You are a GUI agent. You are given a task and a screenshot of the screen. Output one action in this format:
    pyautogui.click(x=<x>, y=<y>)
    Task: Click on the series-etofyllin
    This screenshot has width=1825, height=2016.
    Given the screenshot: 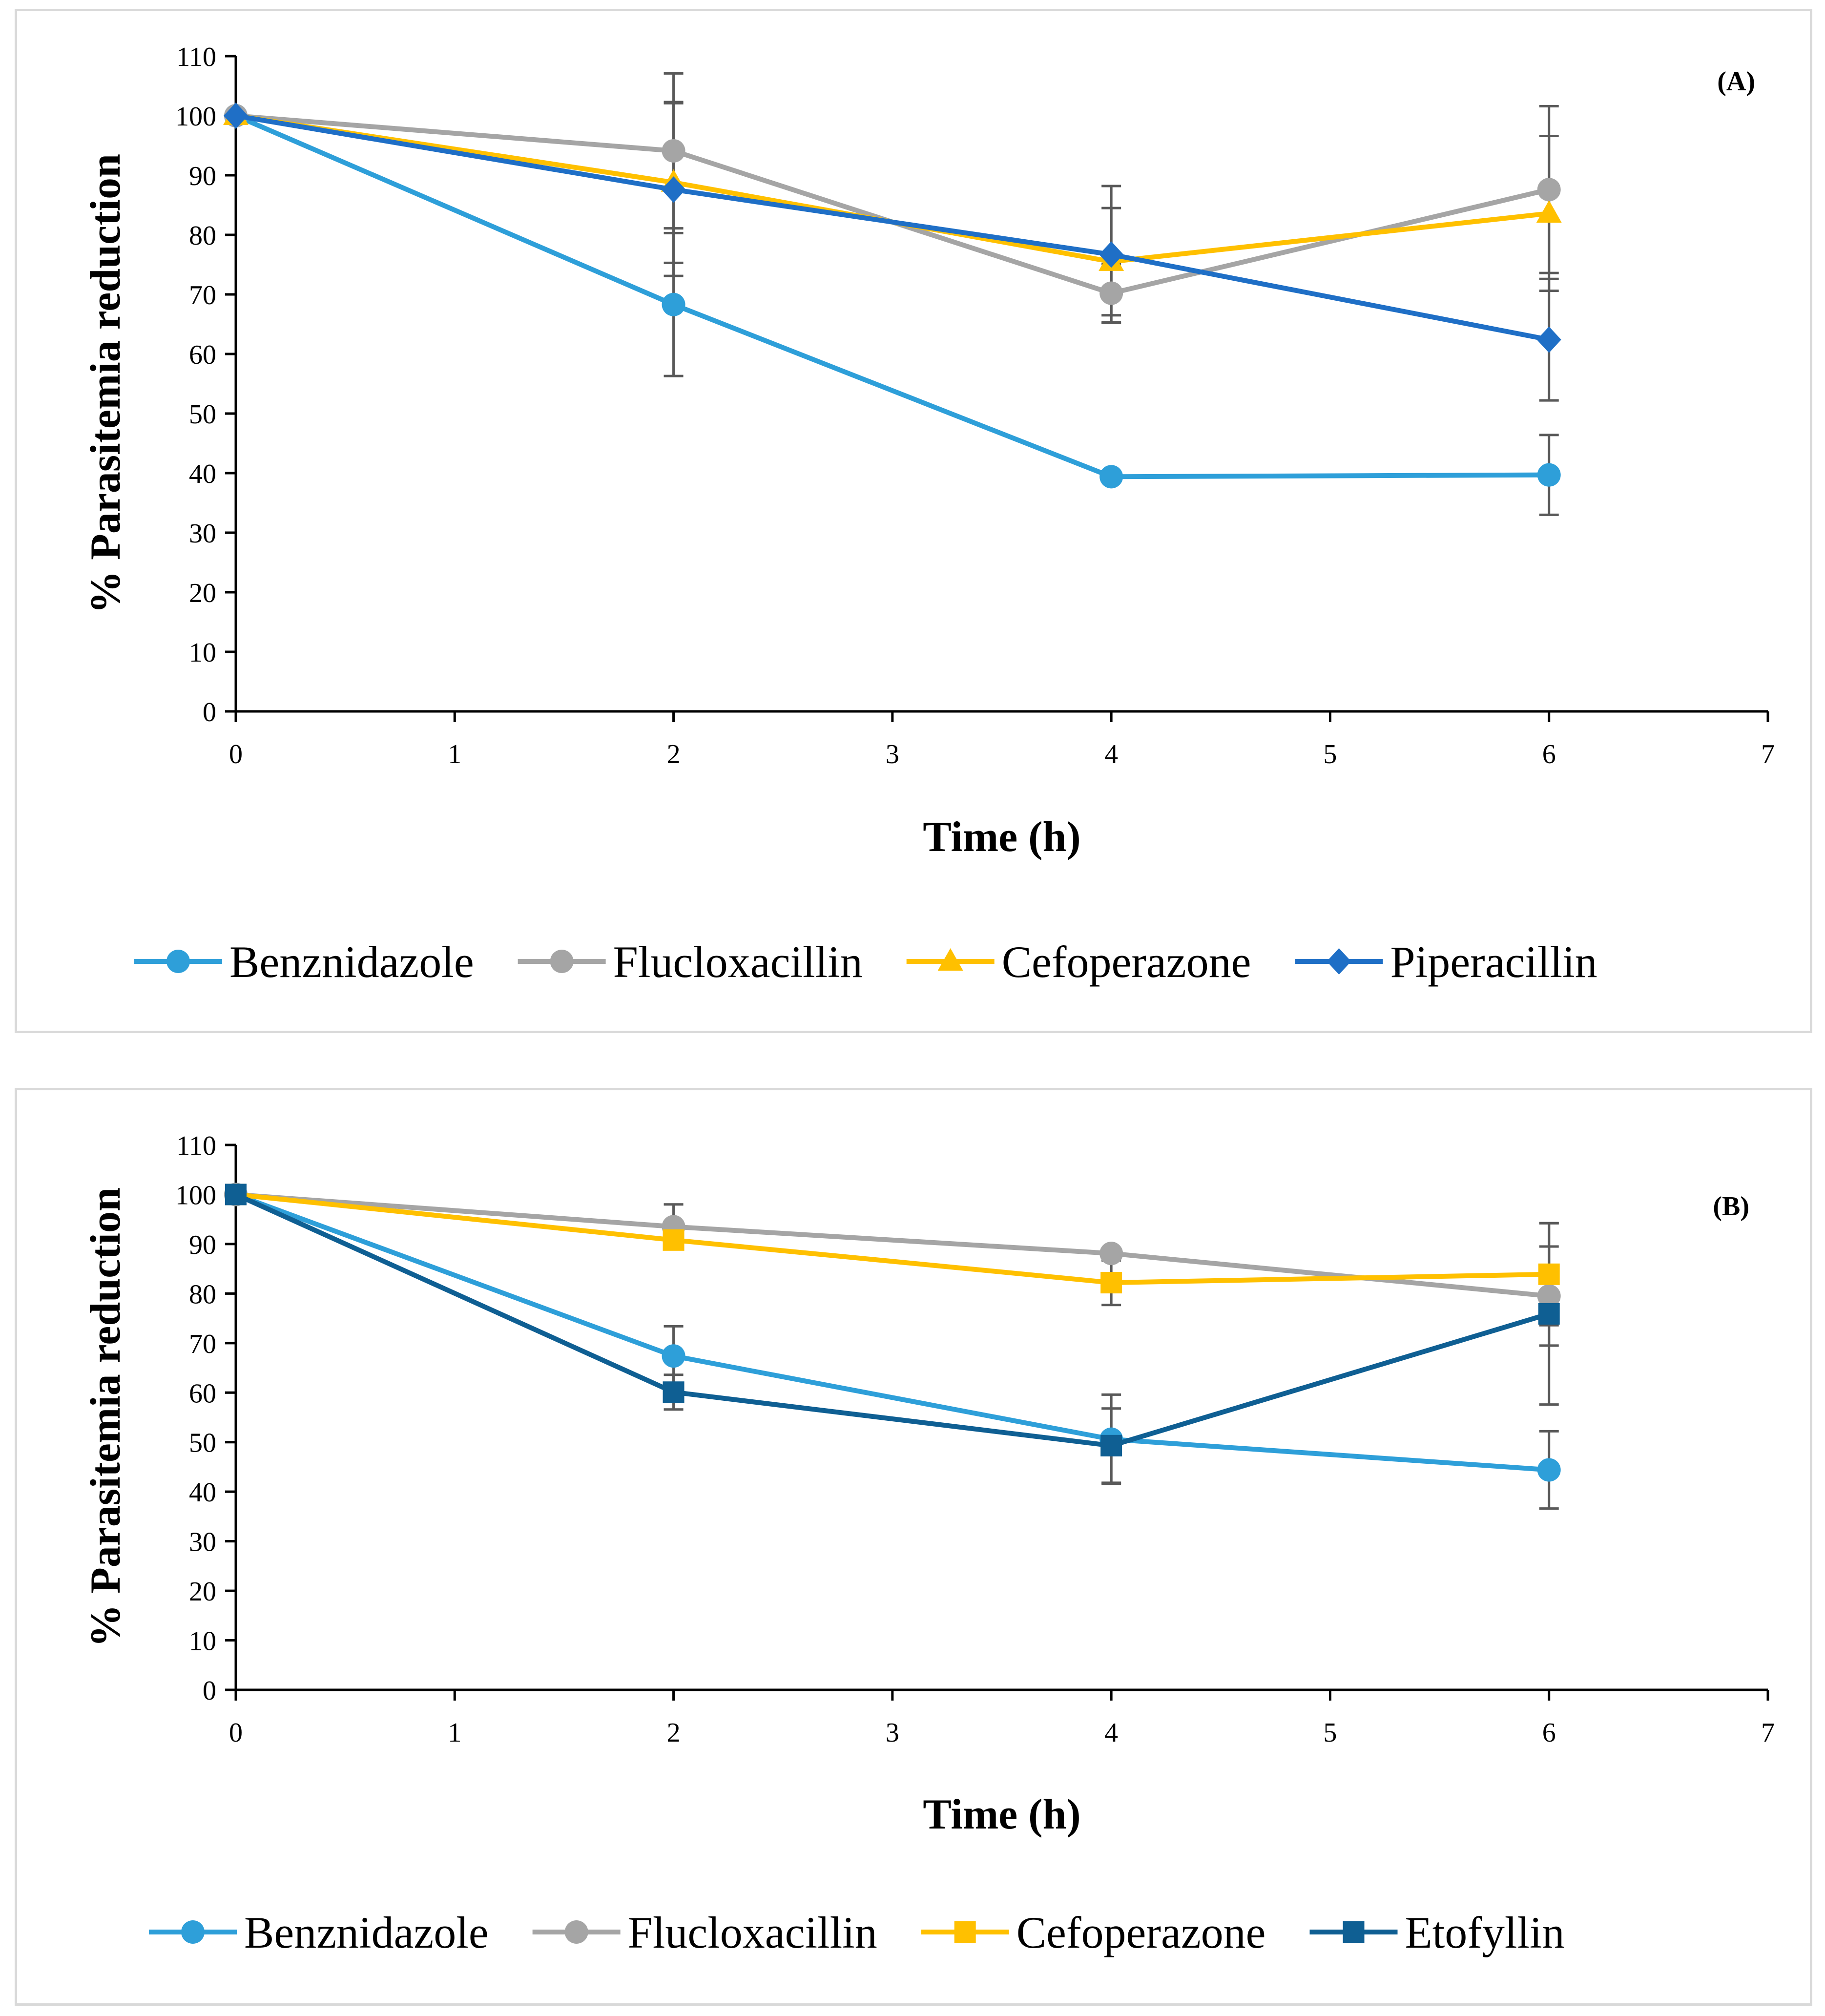 What is the action you would take?
    pyautogui.click(x=892, y=1320)
    